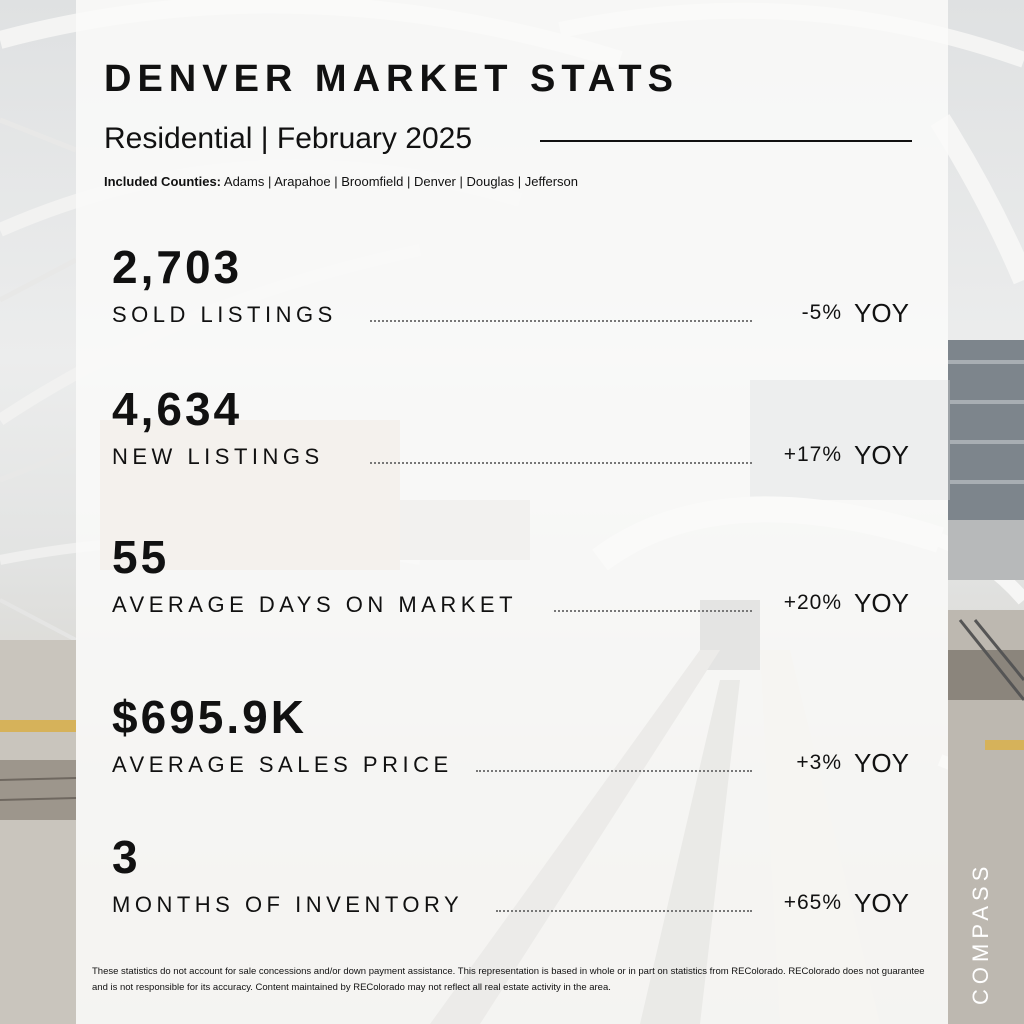 The height and width of the screenshot is (1024, 1024). Describe the element at coordinates (177, 267) in the screenshot. I see `stat-value: 2,703` at that location.